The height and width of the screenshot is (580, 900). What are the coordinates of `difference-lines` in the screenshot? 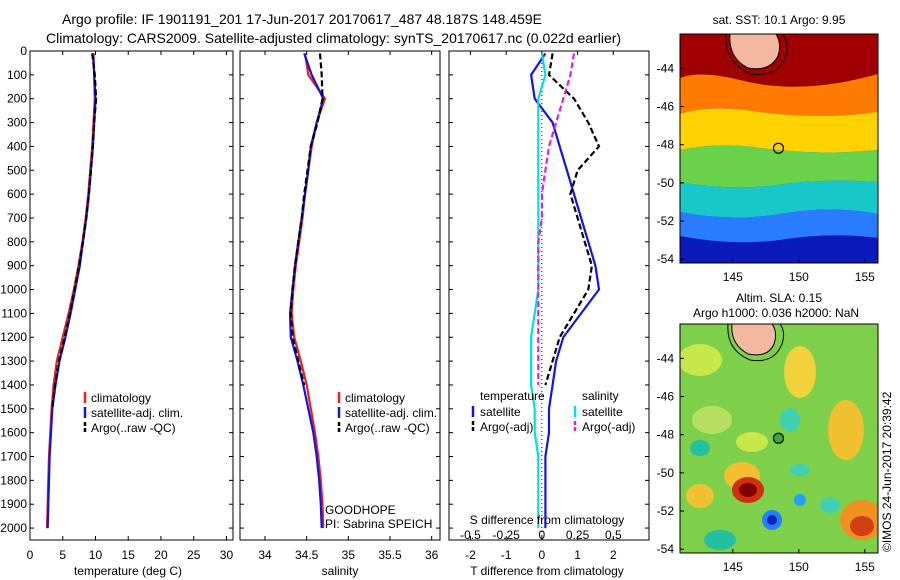 It's located at (565, 295).